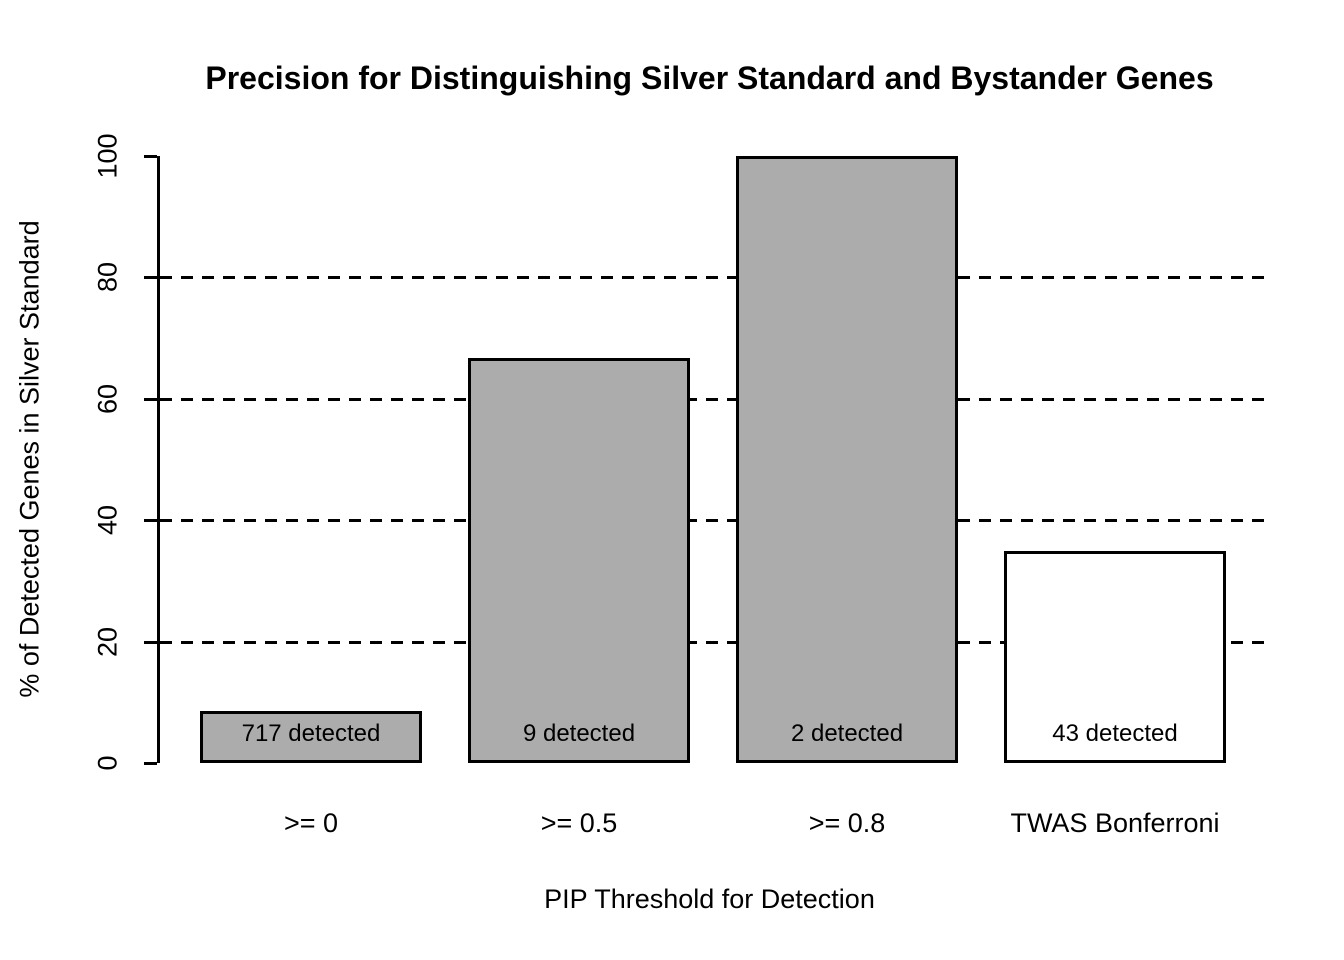 This screenshot has width=1344, height=960. What do you see at coordinates (579, 733) in the screenshot?
I see `bar-count-label: 9 detected` at bounding box center [579, 733].